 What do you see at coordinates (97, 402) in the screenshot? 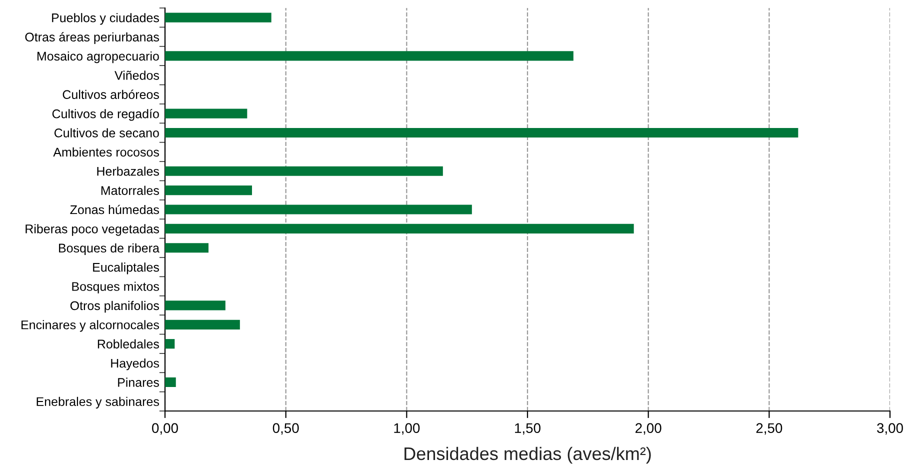
I see `y-tick-label: Enebrales y sabinares` at bounding box center [97, 402].